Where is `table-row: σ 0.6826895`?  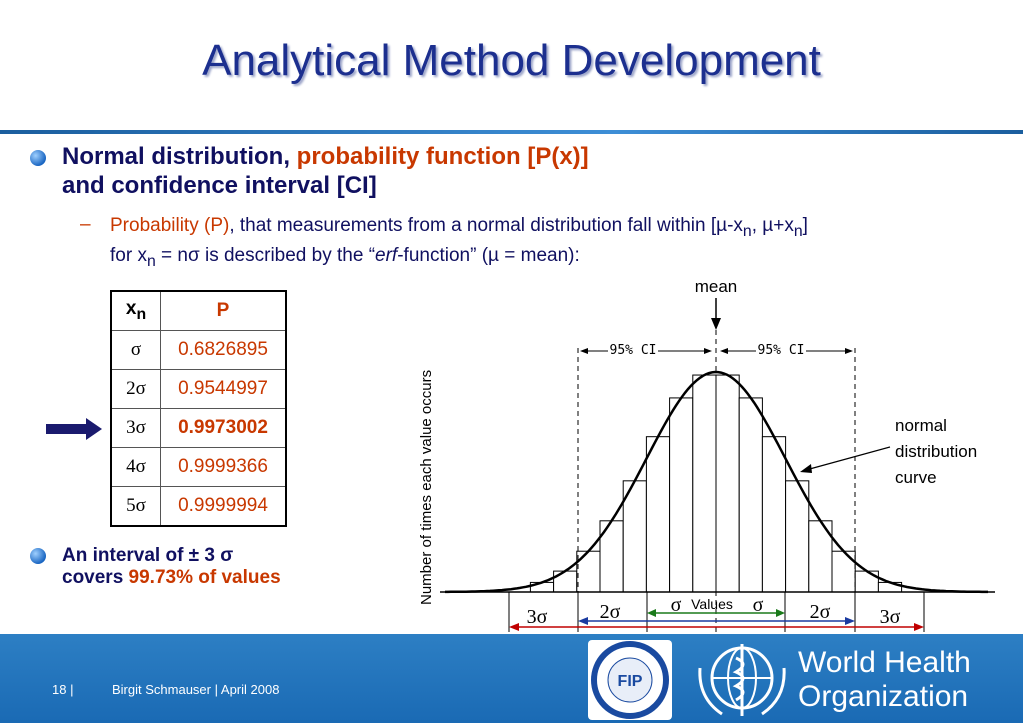 table-row: σ 0.6826895 is located at coordinates (198, 350).